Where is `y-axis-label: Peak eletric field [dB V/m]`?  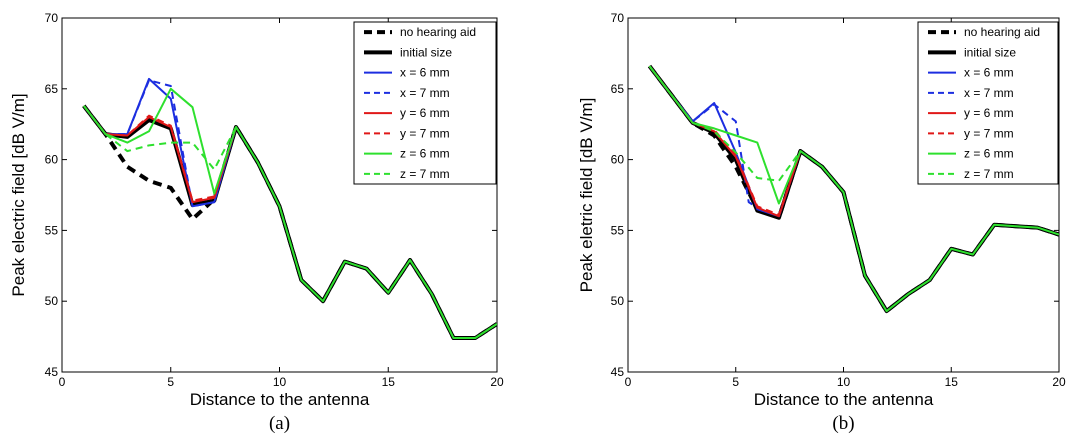
y-axis-label: Peak eletric field [dB V/m] is located at coordinates (586, 195).